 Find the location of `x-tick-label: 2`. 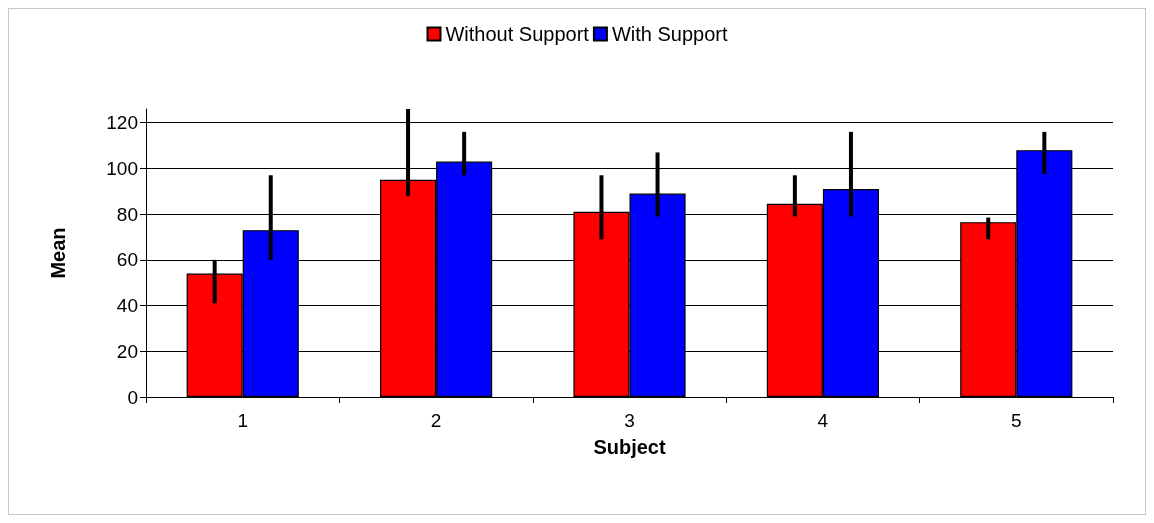

x-tick-label: 2 is located at coordinates (436, 420).